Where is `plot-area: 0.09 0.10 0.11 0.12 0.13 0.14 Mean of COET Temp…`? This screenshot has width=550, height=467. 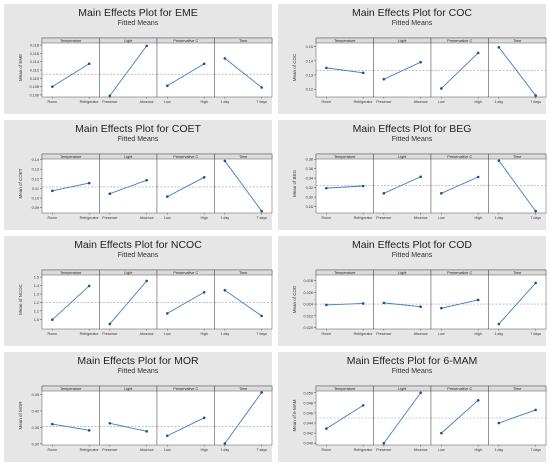
plot-area: 0.09 0.10 0.11 0.12 0.13 0.14 Mean of COET Temp… is located at coordinates (145, 186).